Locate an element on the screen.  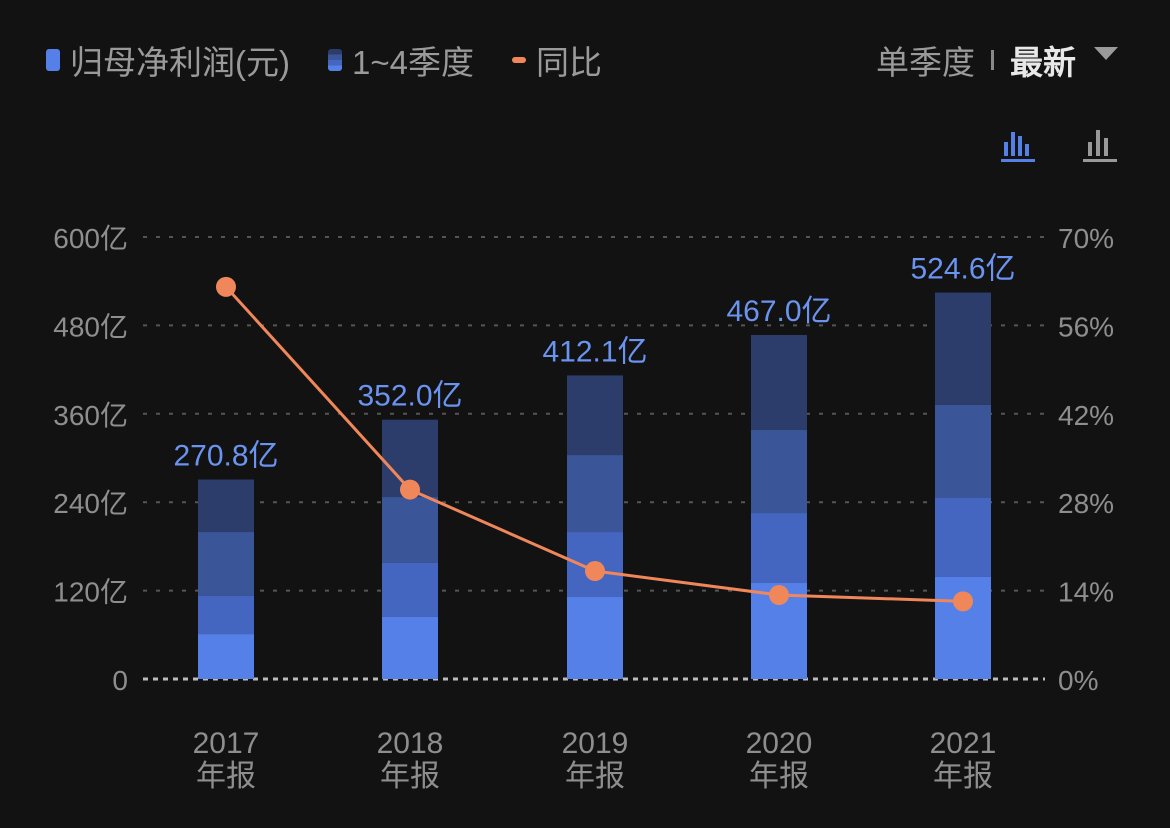
y-left-tick-label: 240亿 is located at coordinates (90, 503).